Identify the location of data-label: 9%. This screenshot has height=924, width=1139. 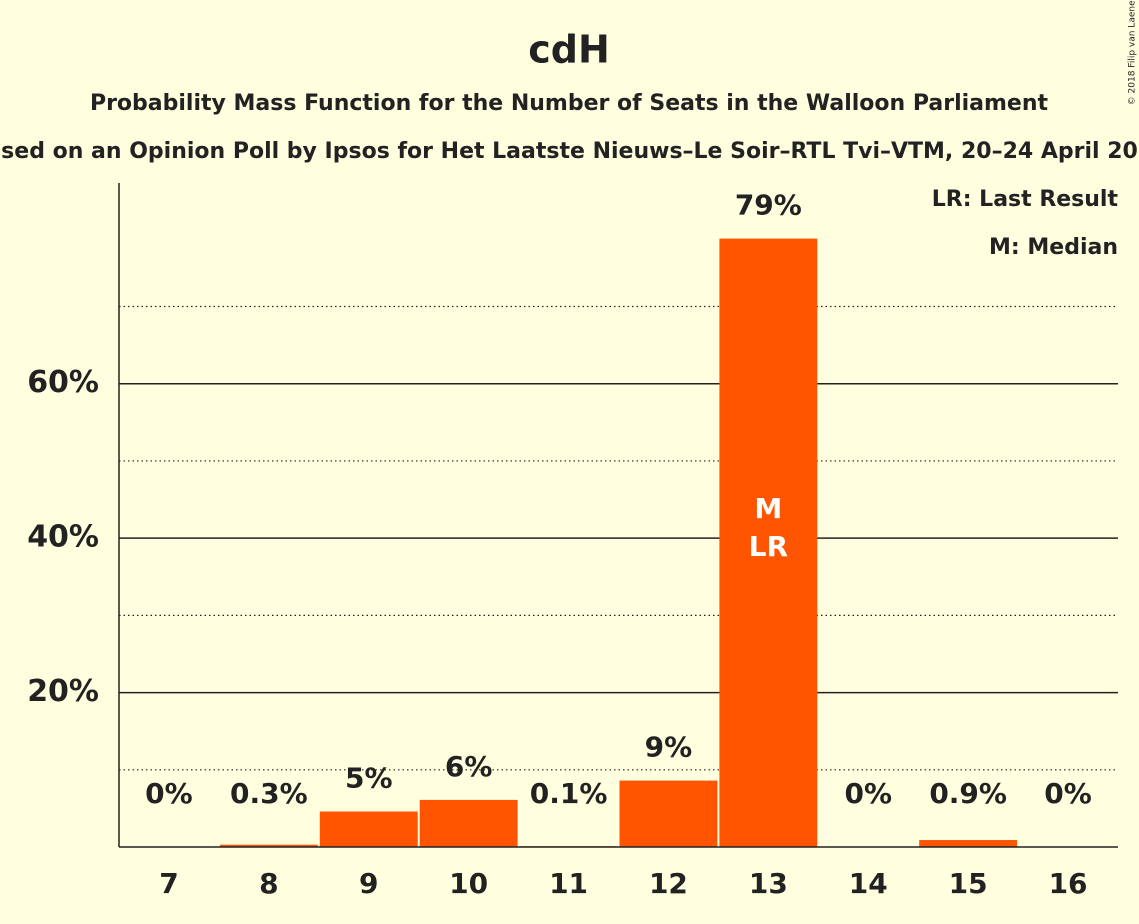
(669, 747).